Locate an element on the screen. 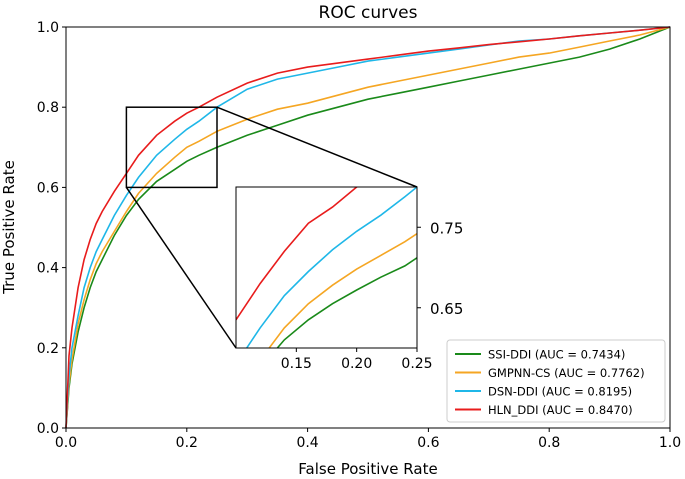 The height and width of the screenshot is (479, 685). y-axis-label: True Positive Rate is located at coordinates (9, 227).